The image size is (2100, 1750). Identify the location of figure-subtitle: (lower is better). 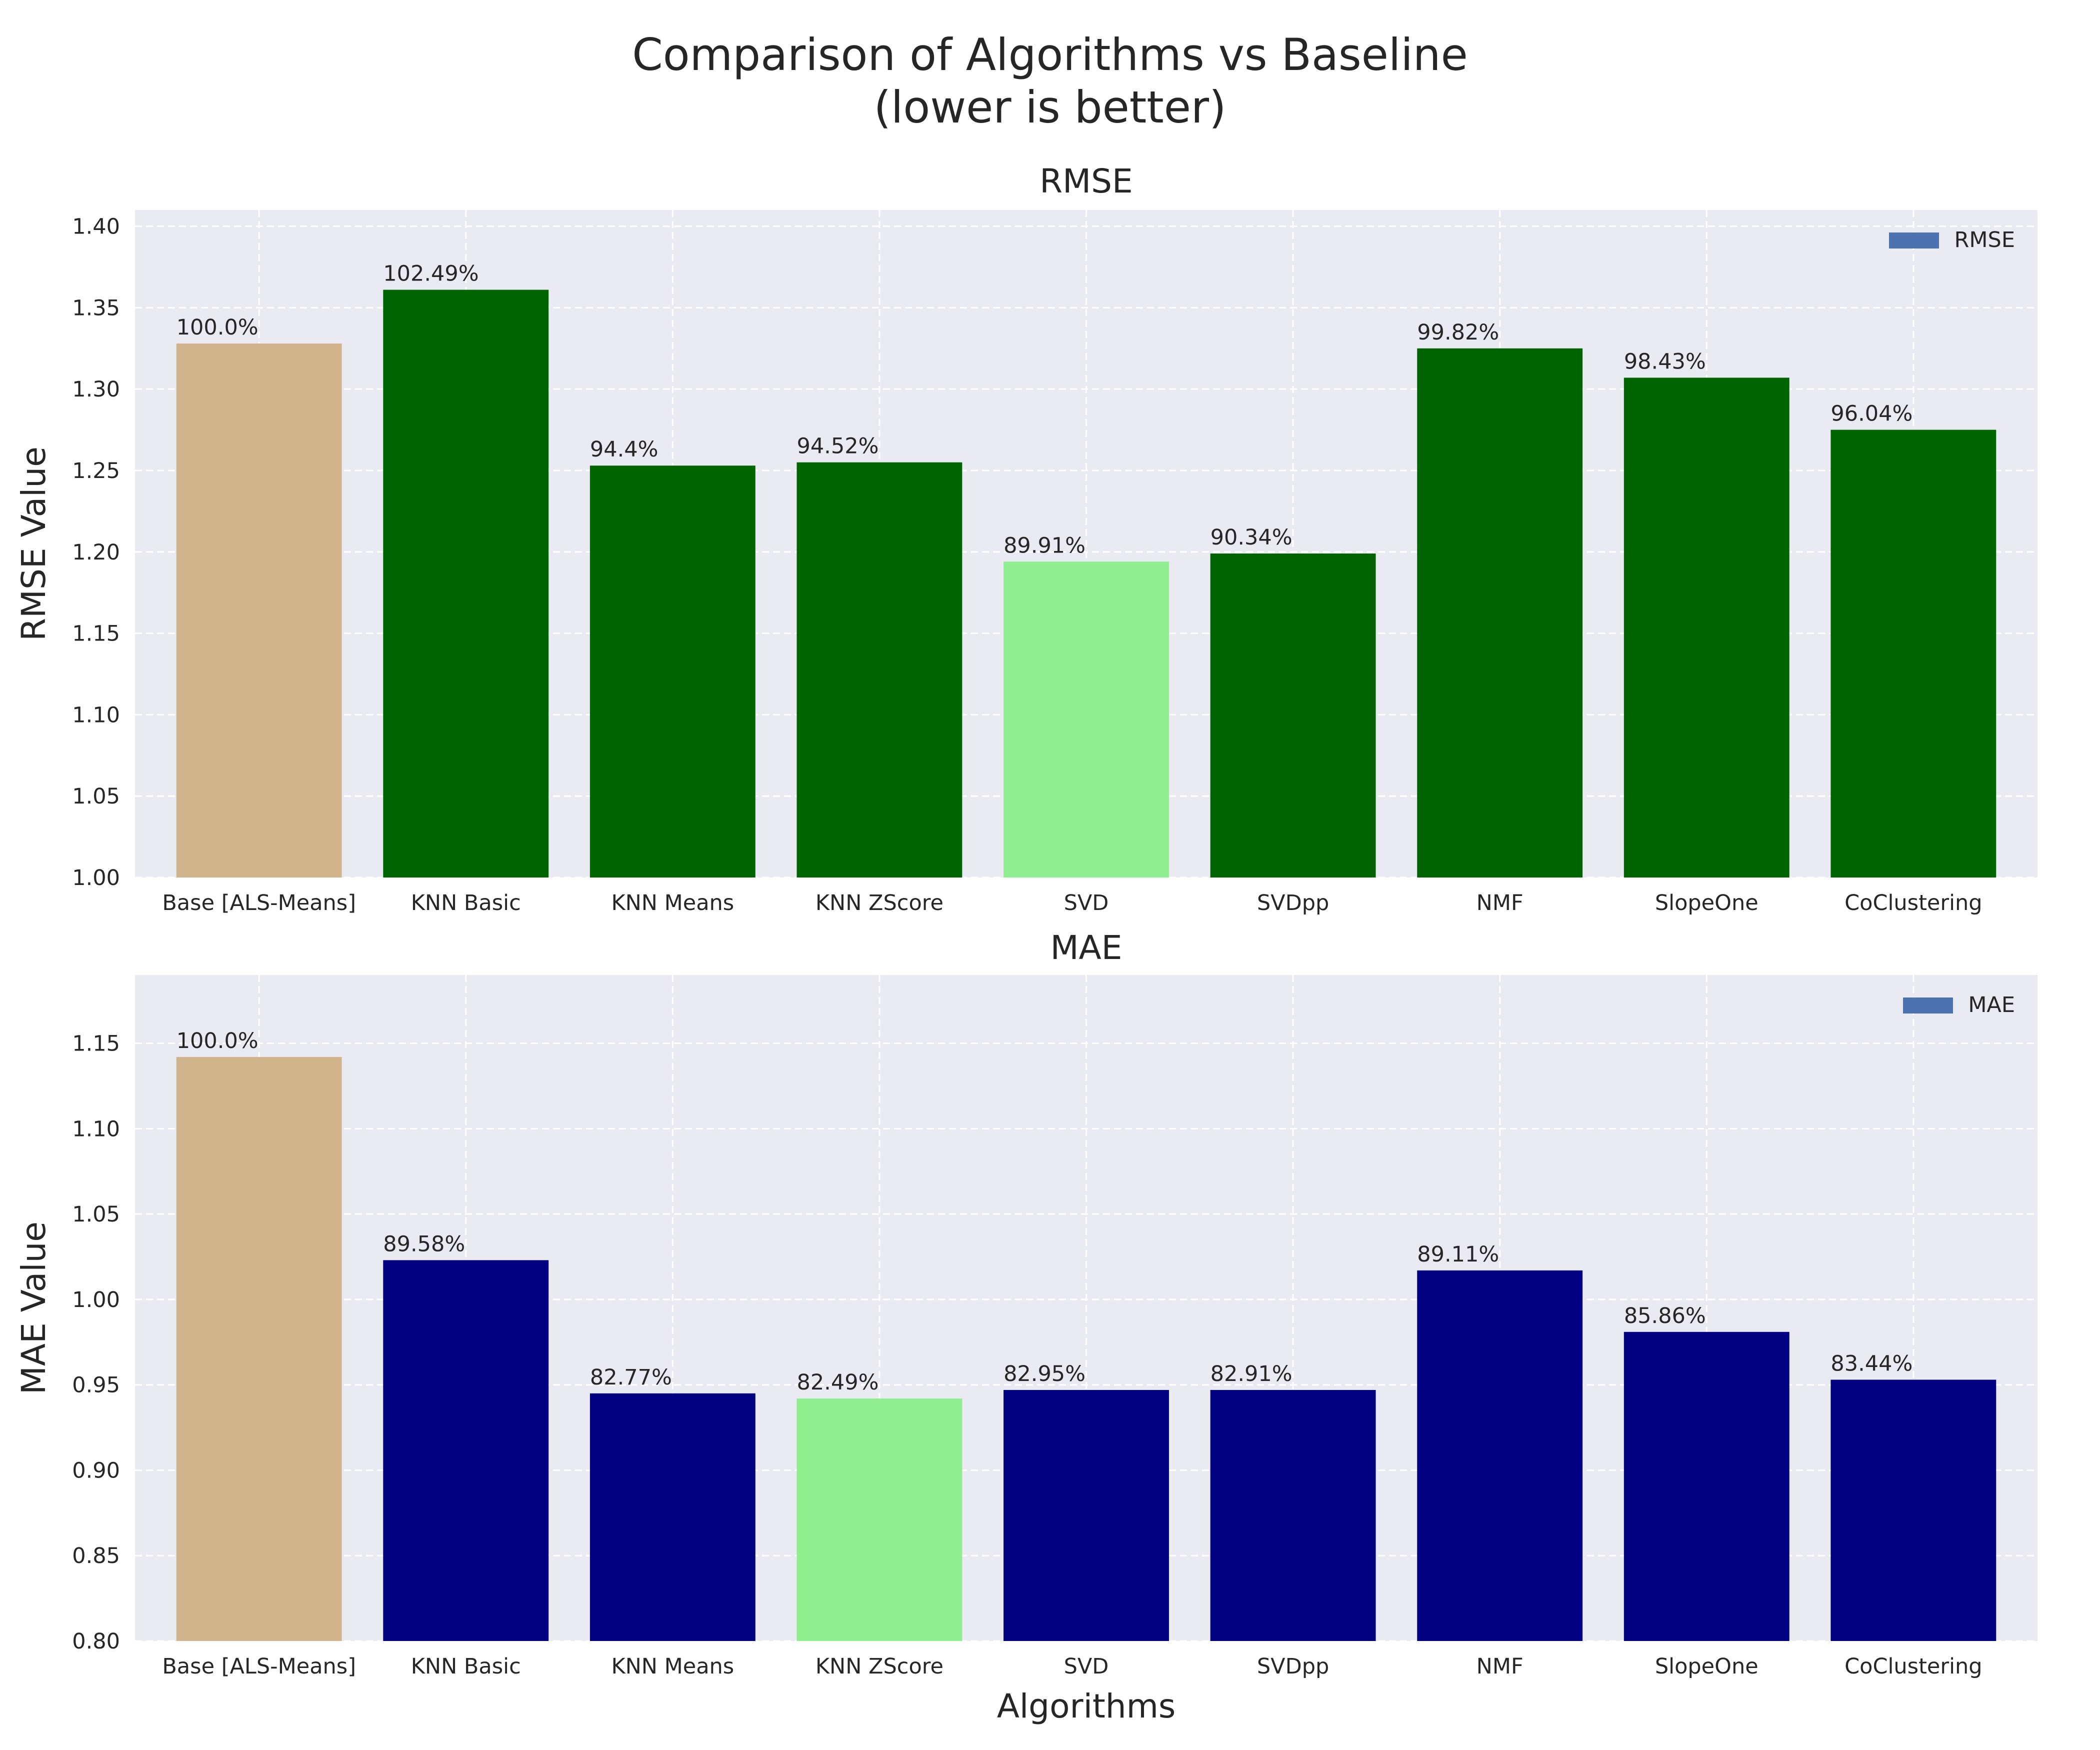
(1050, 107).